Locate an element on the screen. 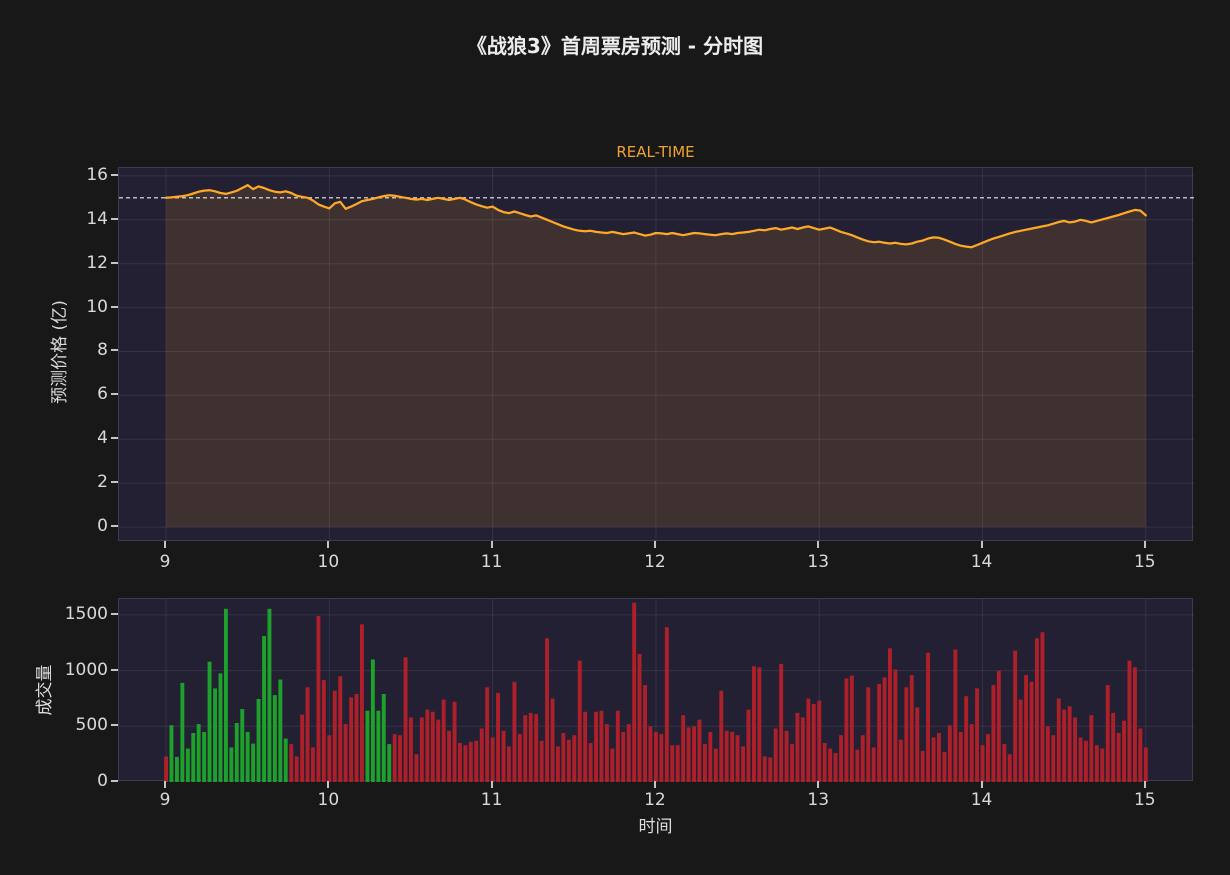 The image size is (1230, 875). chart-title: 《战狼3》首周票房预测 - 分时图 is located at coordinates (615, 46).